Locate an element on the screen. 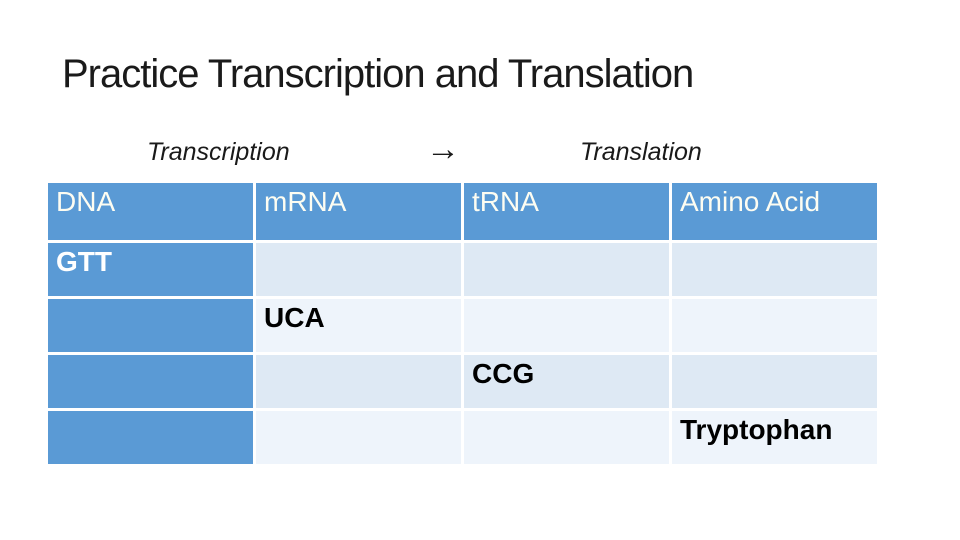  label-transcription: Transcription is located at coordinates (218, 152).